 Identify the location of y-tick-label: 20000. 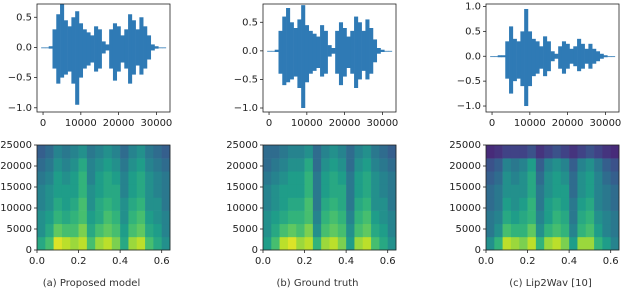
(16, 166).